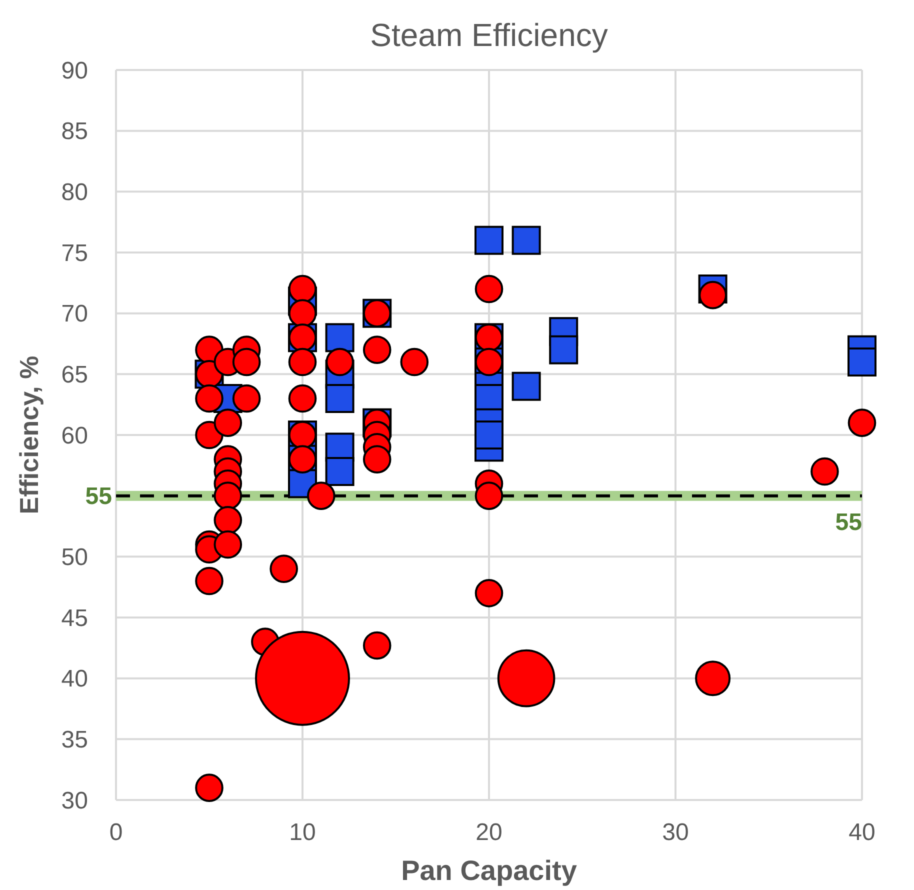 Image resolution: width=914 pixels, height=890 pixels. What do you see at coordinates (74, 436) in the screenshot?
I see `y-tick-label: 60` at bounding box center [74, 436].